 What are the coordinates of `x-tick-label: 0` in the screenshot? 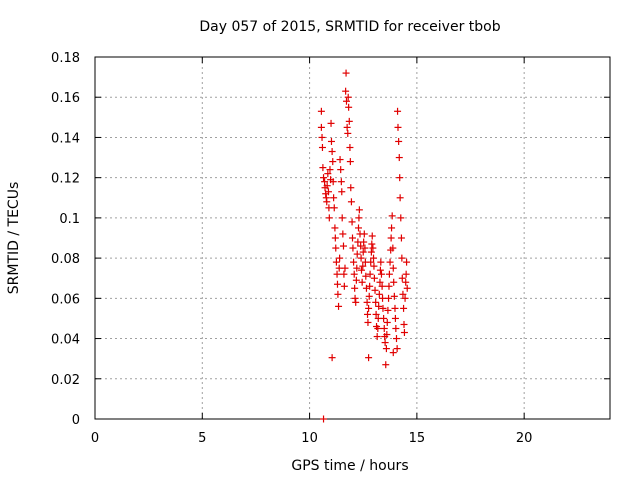 It's located at (95, 438).